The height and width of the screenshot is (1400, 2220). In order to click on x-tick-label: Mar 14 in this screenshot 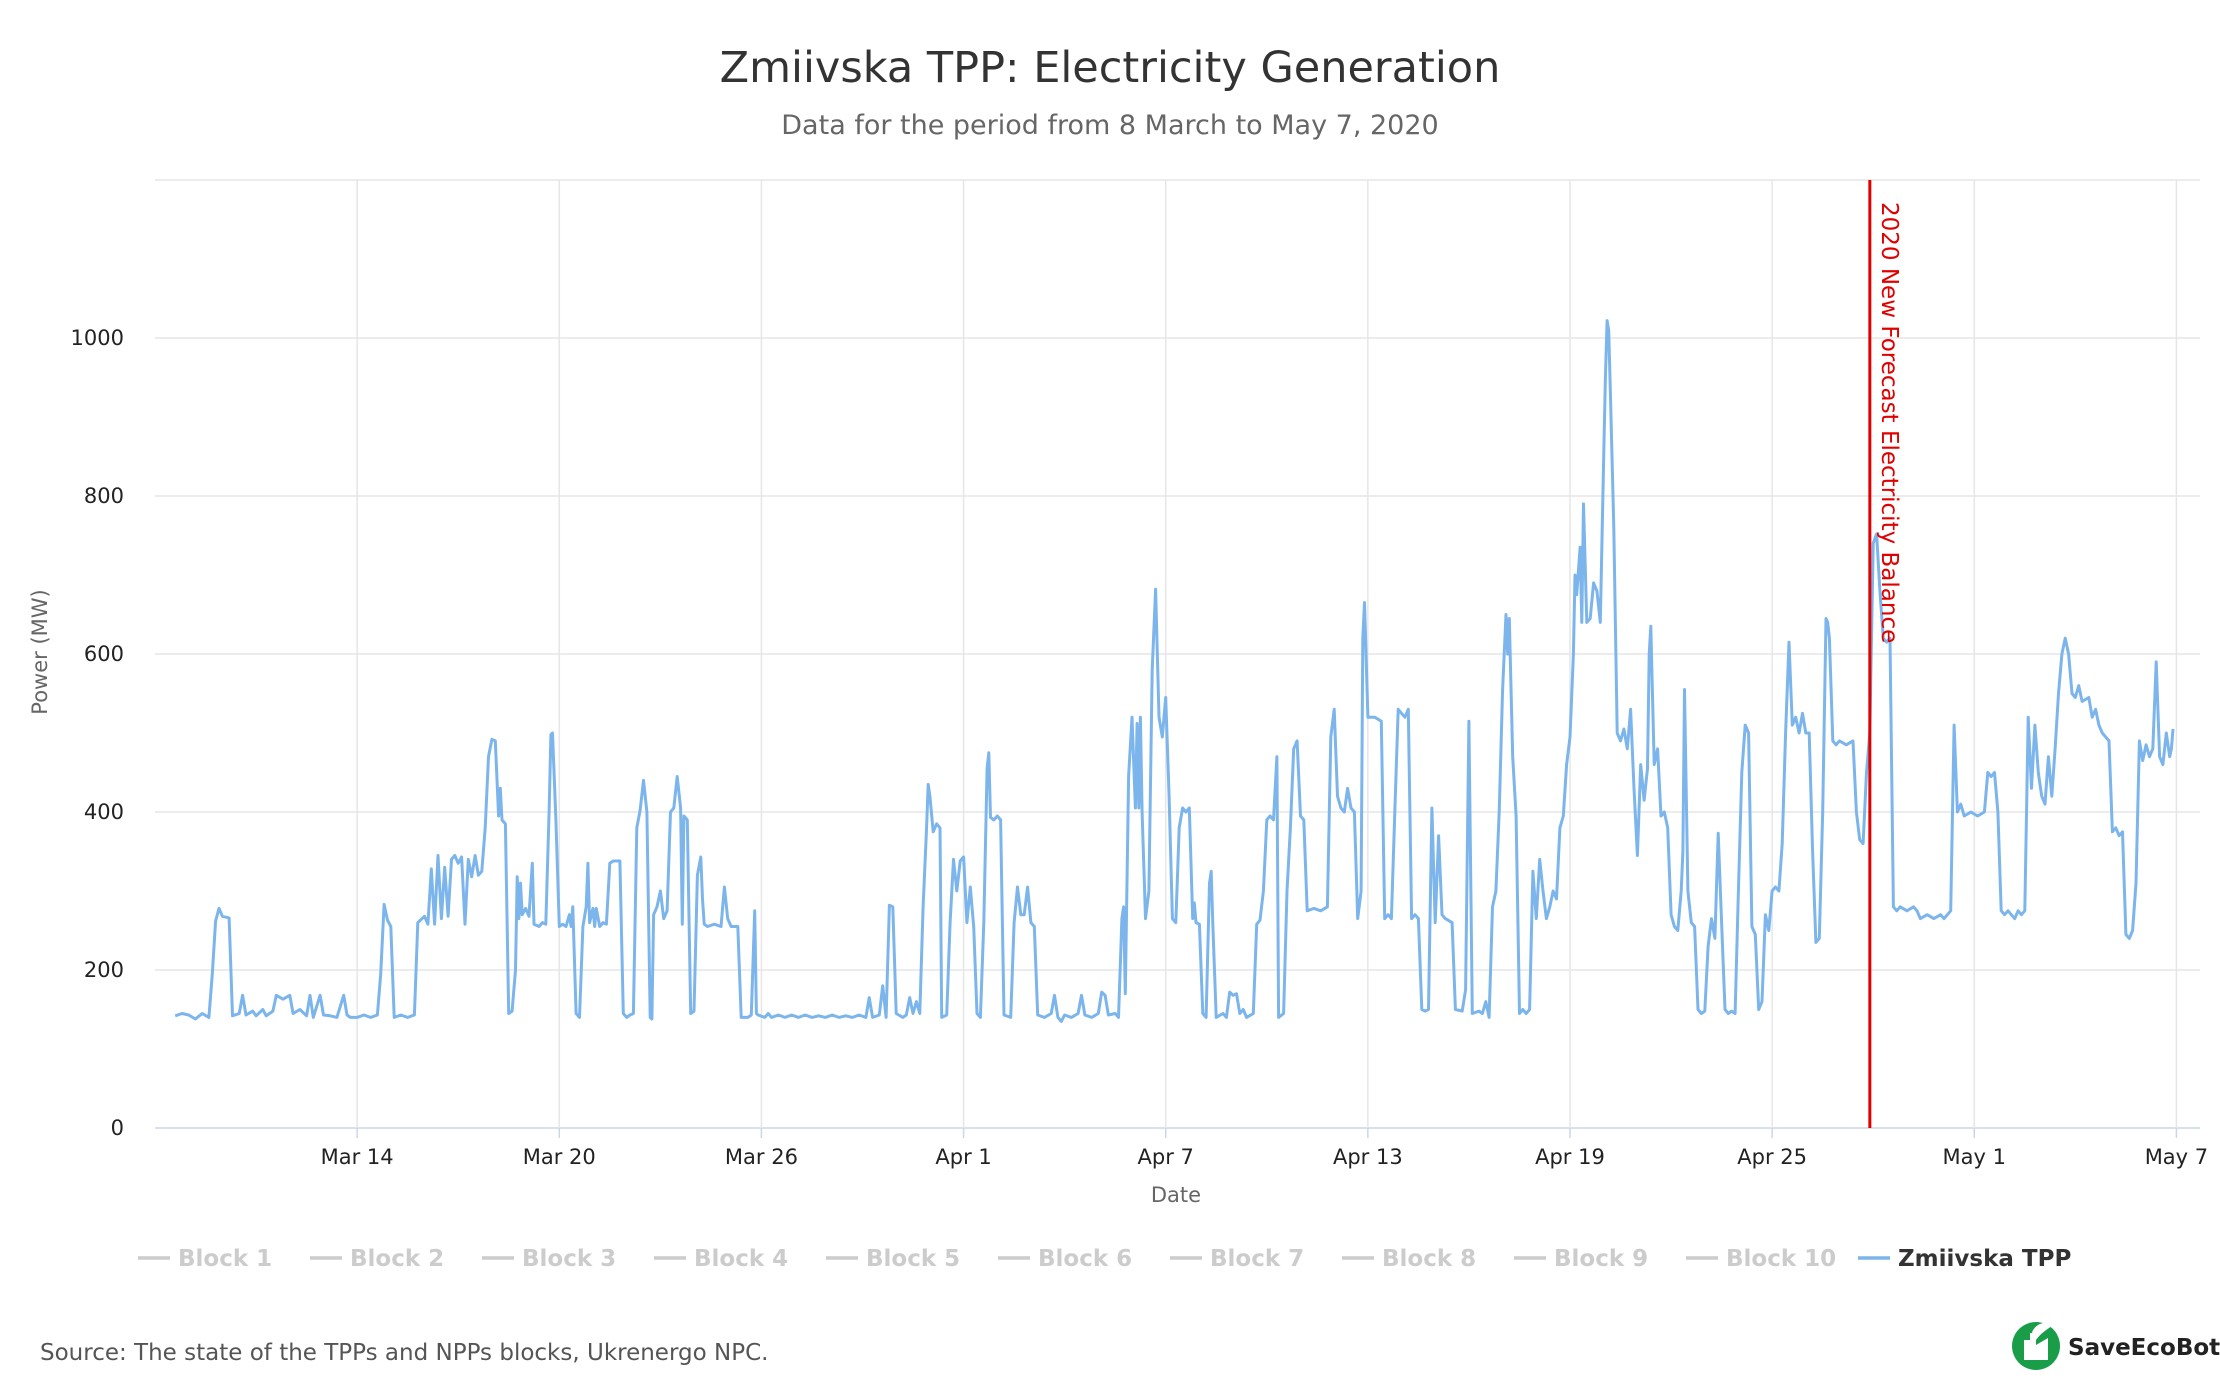, I will do `click(357, 1157)`.